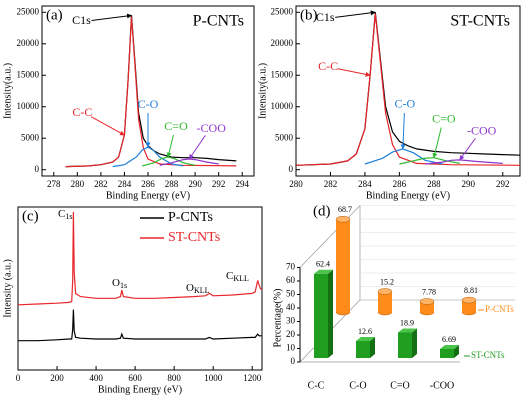 The height and width of the screenshot is (402, 525). What do you see at coordinates (96, 378) in the screenshot?
I see `x-tick-label: 400` at bounding box center [96, 378].